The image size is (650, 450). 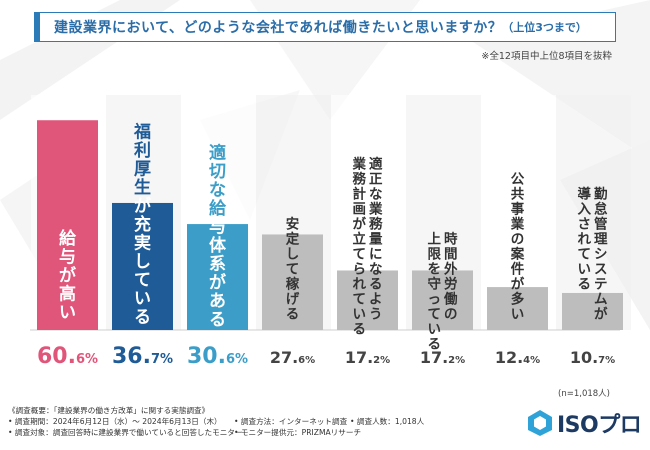 What do you see at coordinates (601, 269) in the screenshot?
I see `category-label-char: ス` at bounding box center [601, 269].